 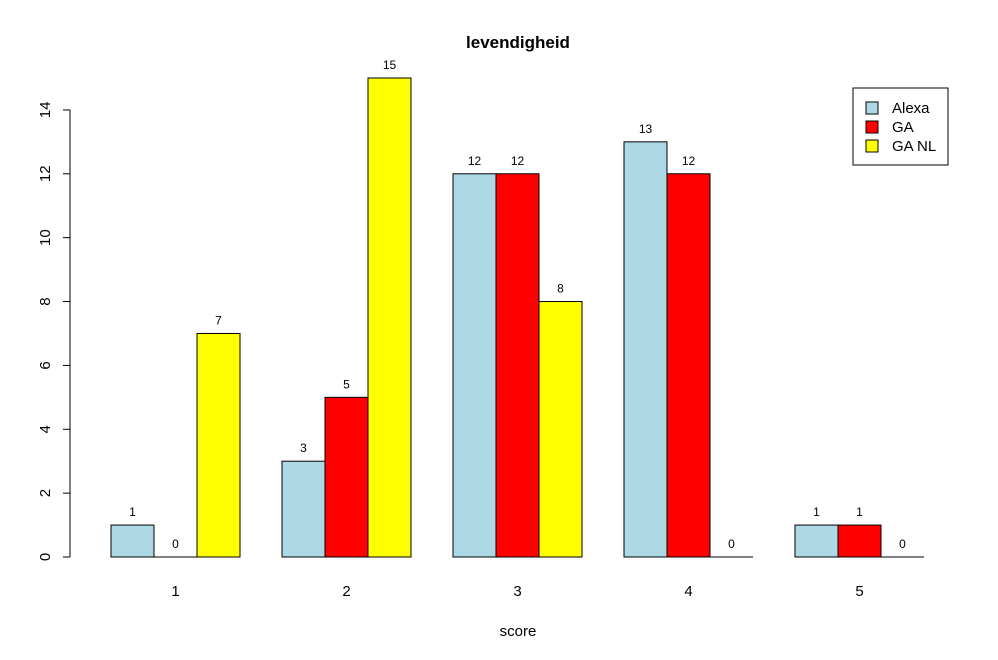 What do you see at coordinates (688, 591) in the screenshot?
I see `x-tick-label: 4` at bounding box center [688, 591].